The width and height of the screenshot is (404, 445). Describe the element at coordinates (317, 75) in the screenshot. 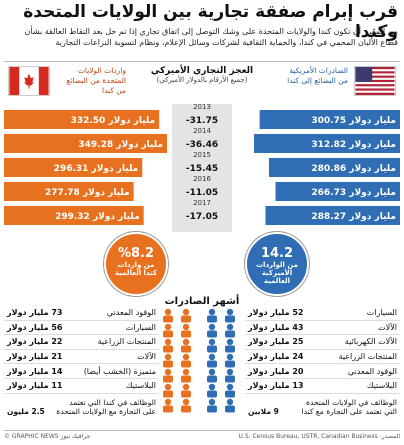

I see `us-exports-header: الصادرات الأمريكية من البضائع إلى كندا` at that location.